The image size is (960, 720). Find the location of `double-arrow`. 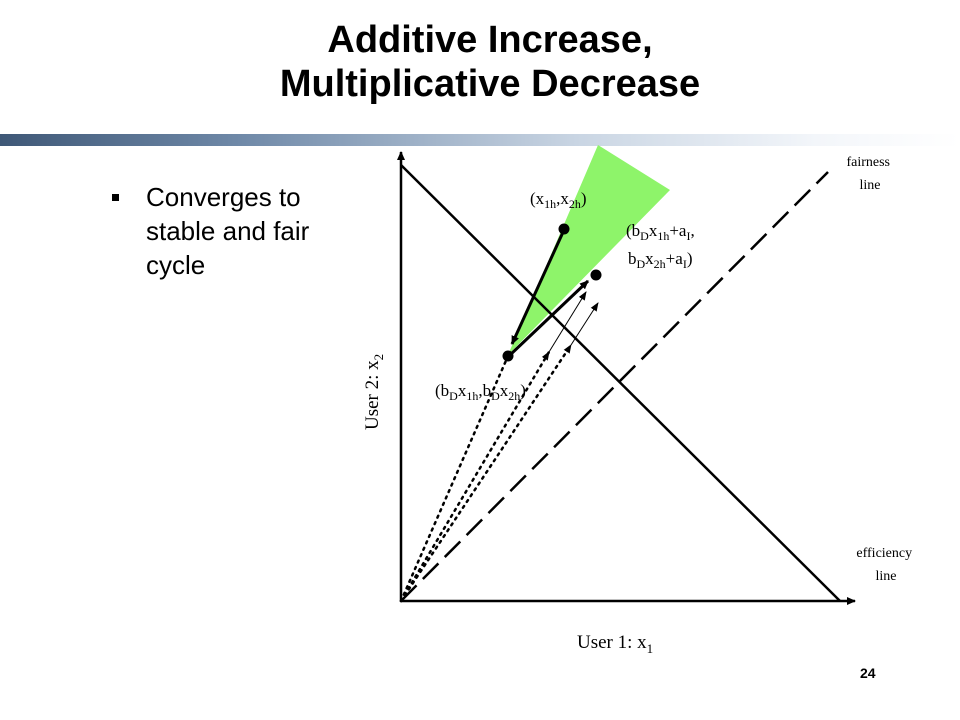

double-arrow is located at coordinates (581, 328).